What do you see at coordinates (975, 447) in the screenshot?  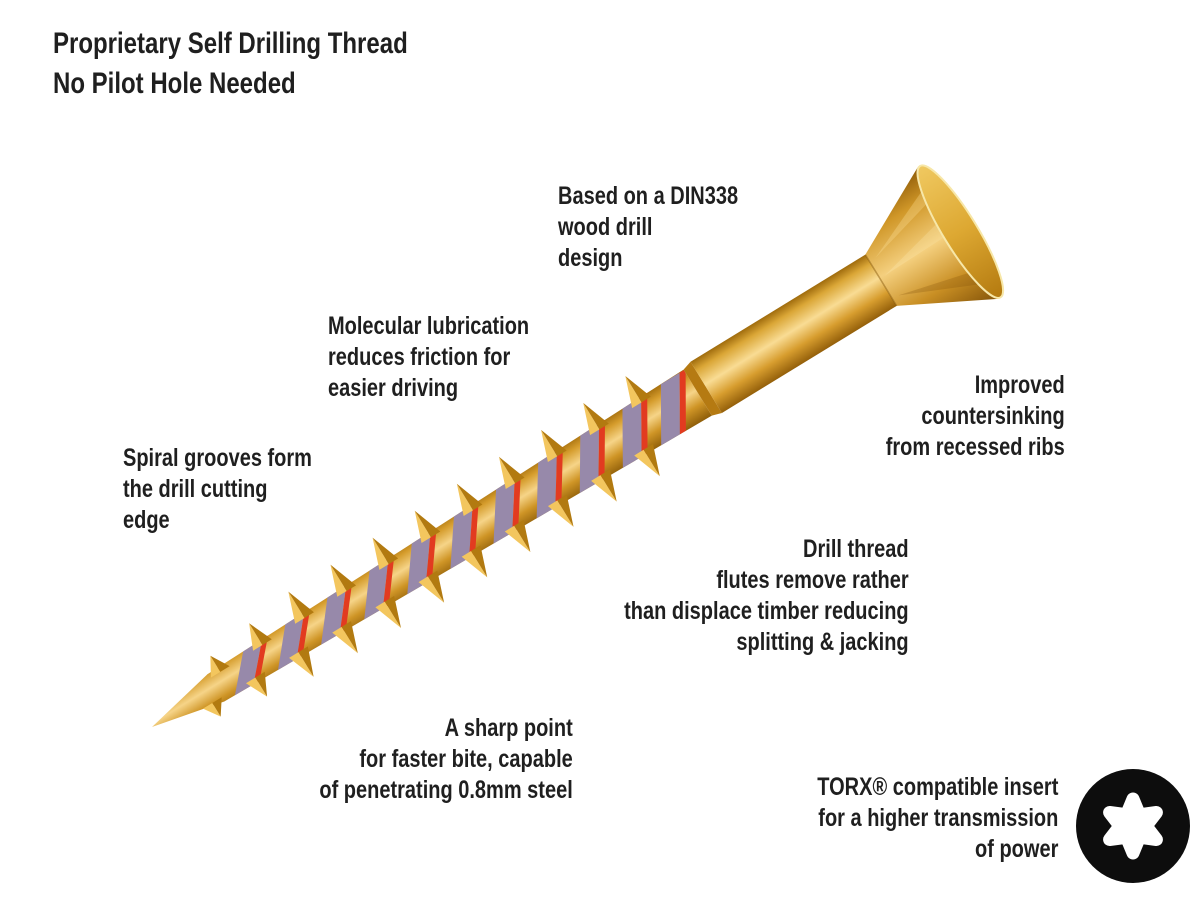 I see `annotation-line: from recessed ribs` at bounding box center [975, 447].